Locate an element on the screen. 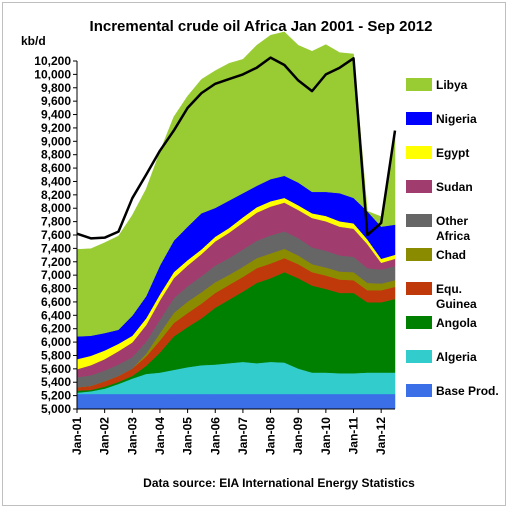 The width and height of the screenshot is (510, 512). x-tick-label: Jan-04 is located at coordinates (160, 436).